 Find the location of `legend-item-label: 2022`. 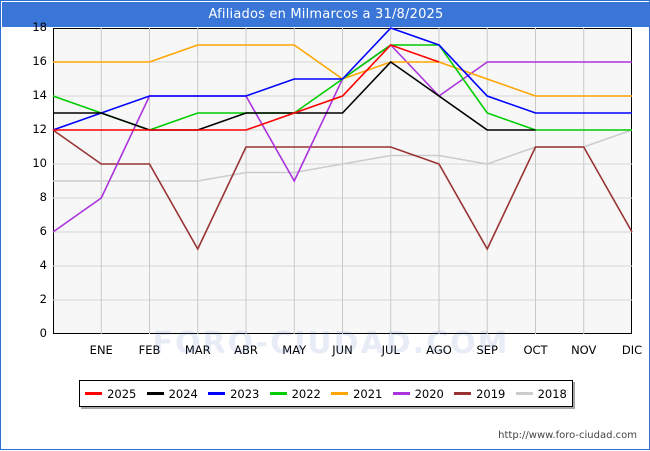

legend-item-label: 2022 is located at coordinates (306, 393).